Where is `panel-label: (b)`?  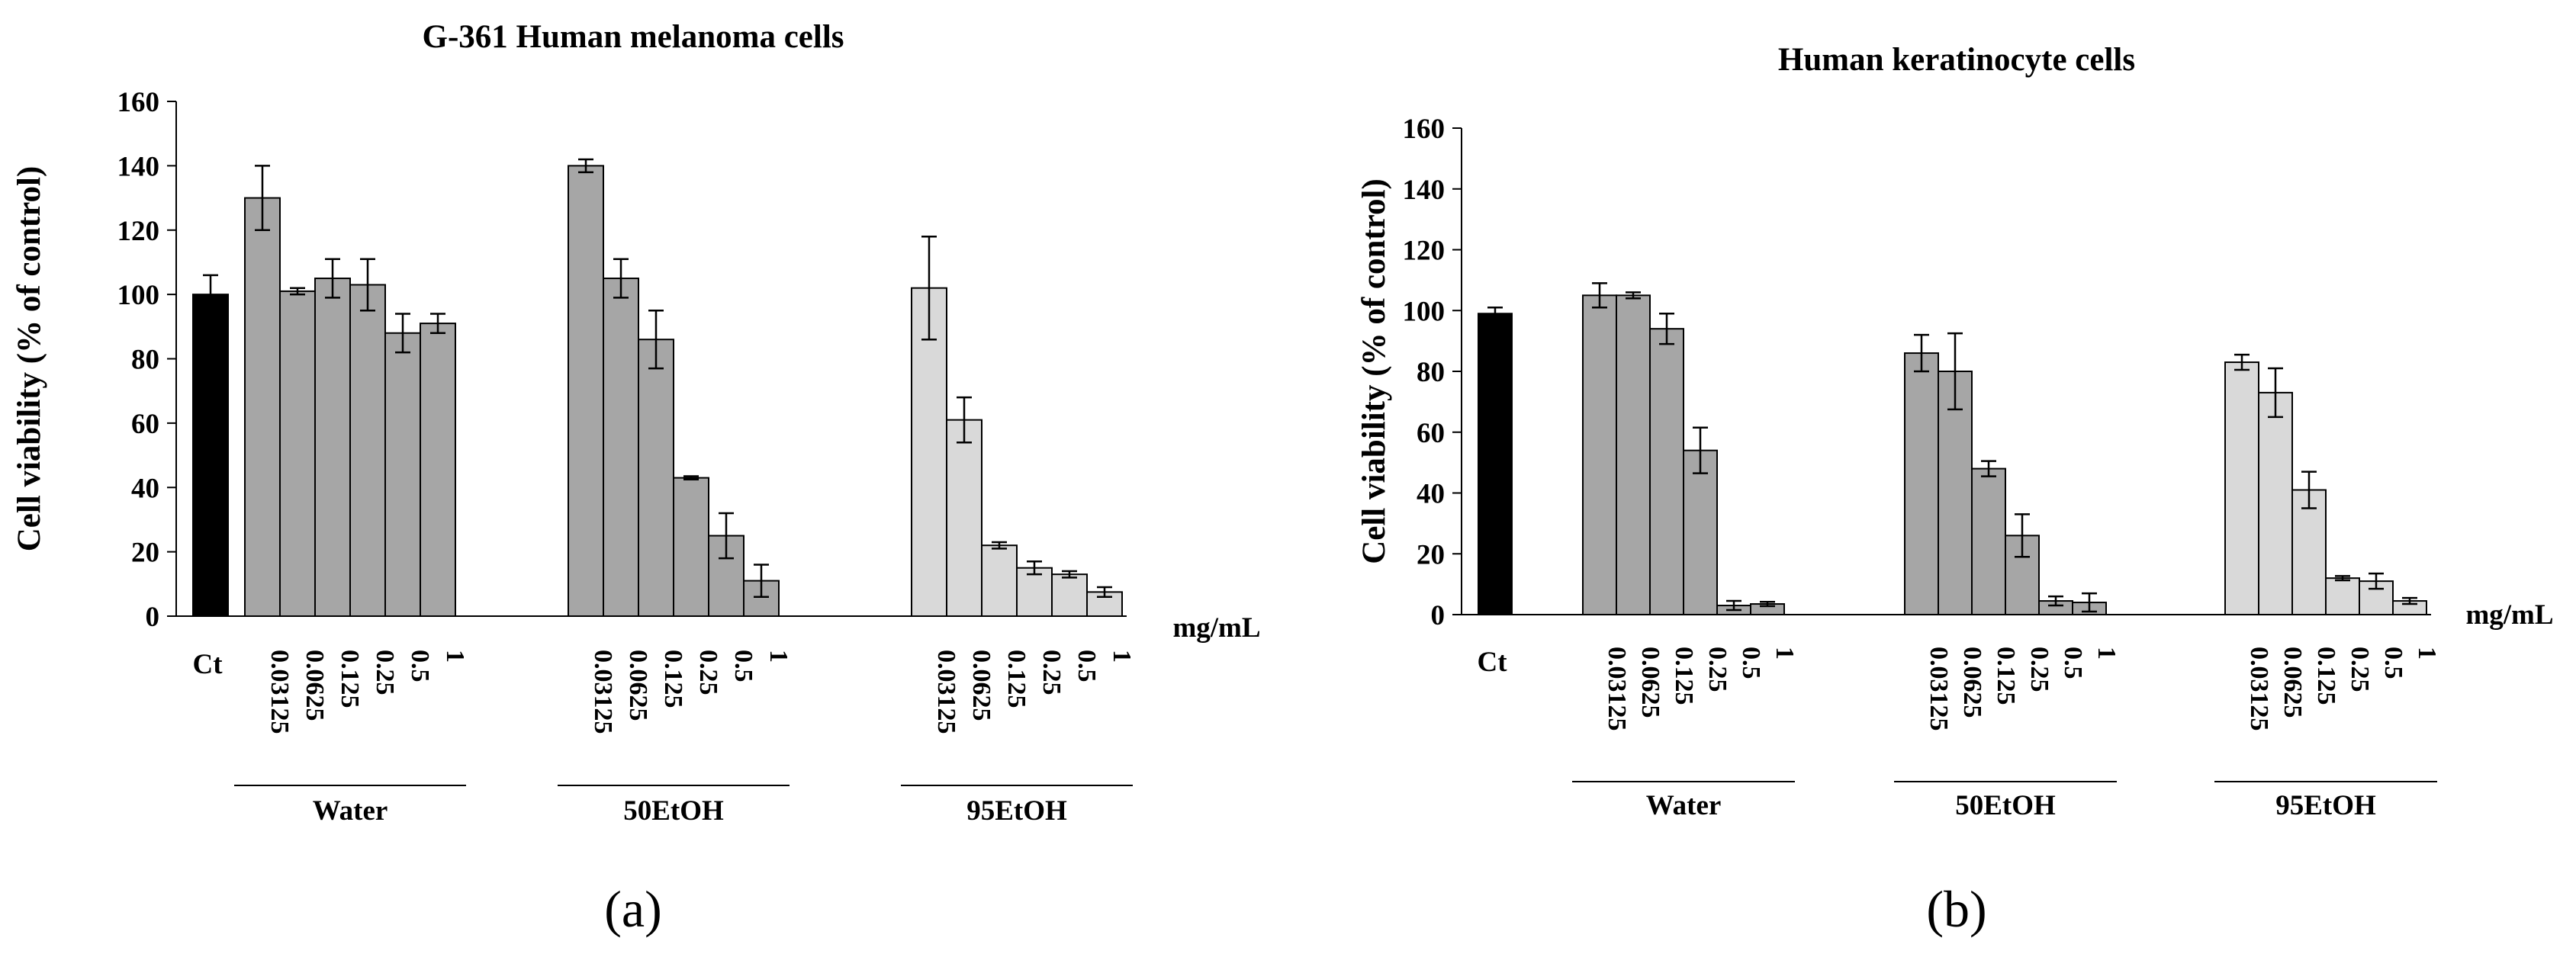
panel-label: (b) is located at coordinates (1956, 909).